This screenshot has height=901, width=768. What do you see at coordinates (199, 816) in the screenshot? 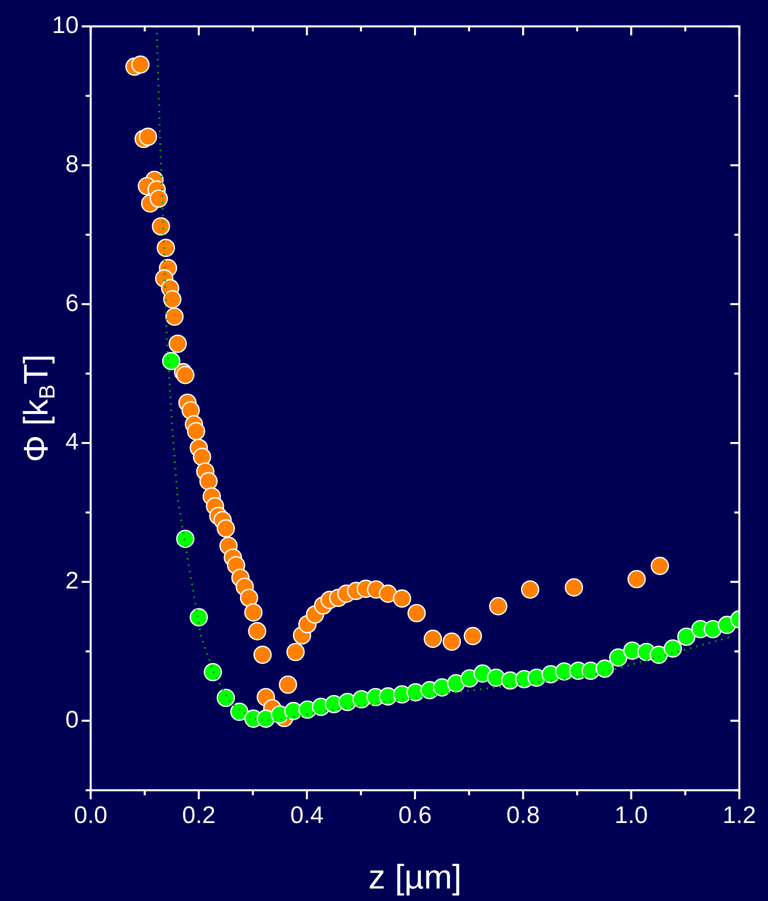
I see `x-tick-label: 0.2` at bounding box center [199, 816].